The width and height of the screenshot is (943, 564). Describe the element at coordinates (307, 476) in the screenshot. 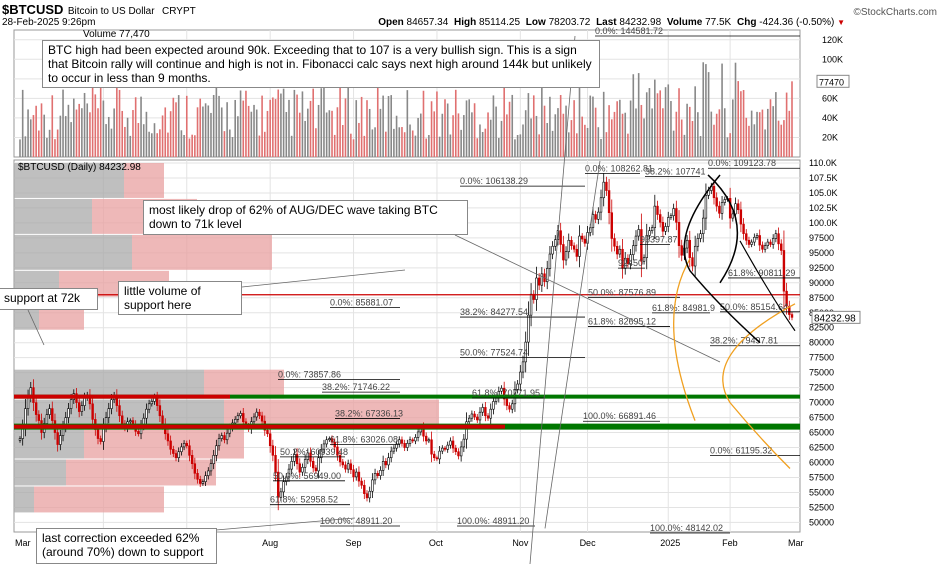

I see `fib-level-label: 50.0%: 56949.00` at that location.